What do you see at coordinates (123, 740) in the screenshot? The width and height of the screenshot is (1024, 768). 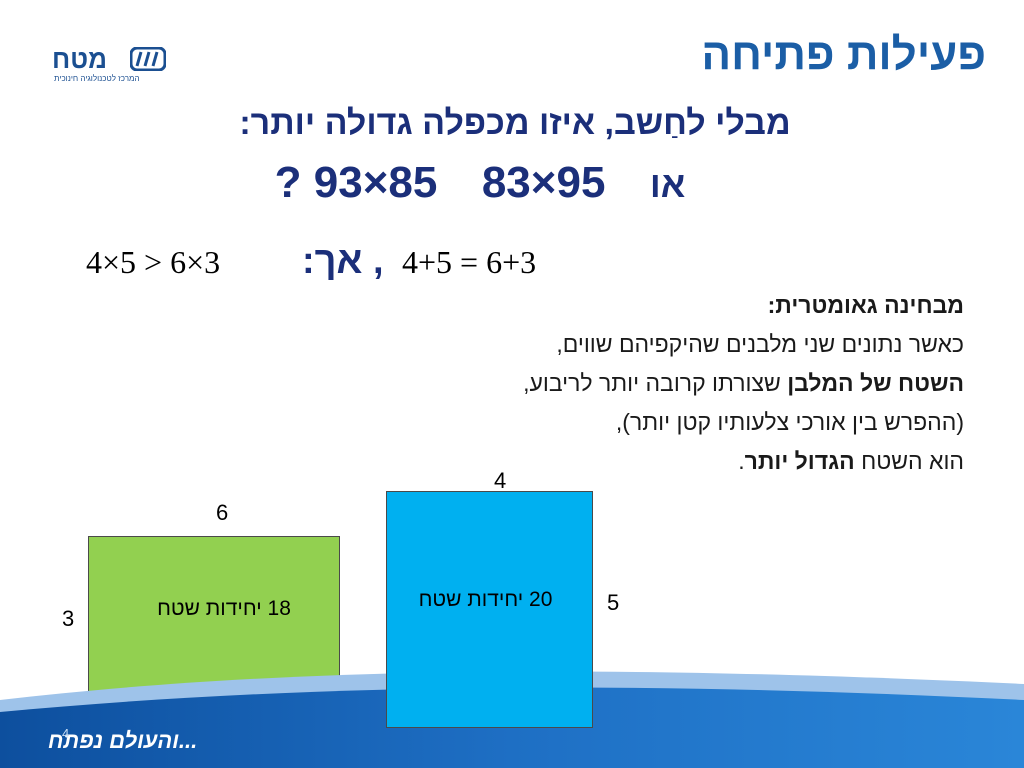 I see `footer-slogan: ...והעולם נפתח` at bounding box center [123, 740].